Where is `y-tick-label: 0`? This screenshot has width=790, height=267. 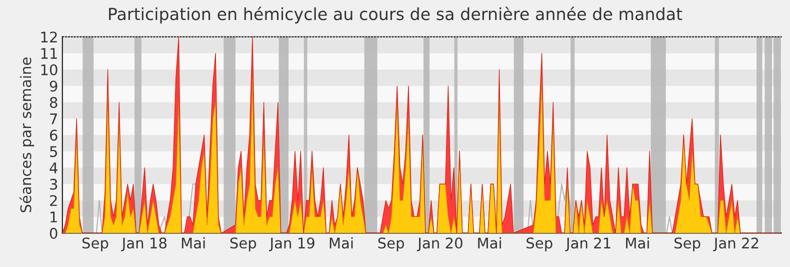 y-tick-label: 0 is located at coordinates (54, 233).